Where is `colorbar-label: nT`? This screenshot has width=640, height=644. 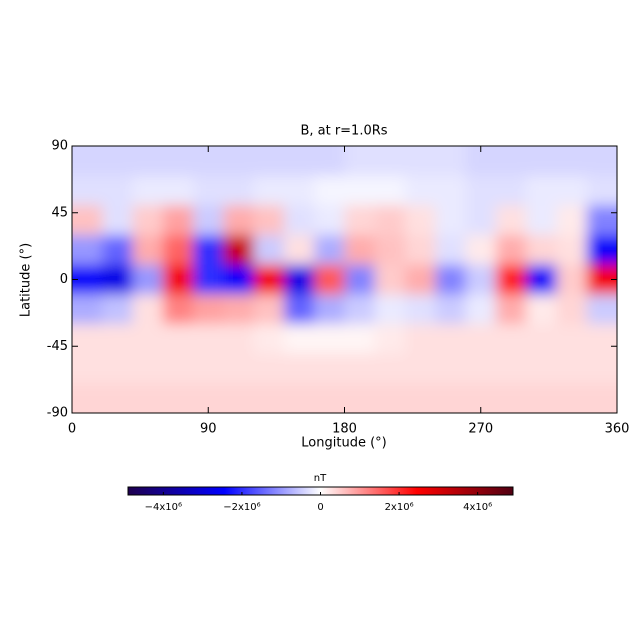 colorbar-label: nT is located at coordinates (320, 478).